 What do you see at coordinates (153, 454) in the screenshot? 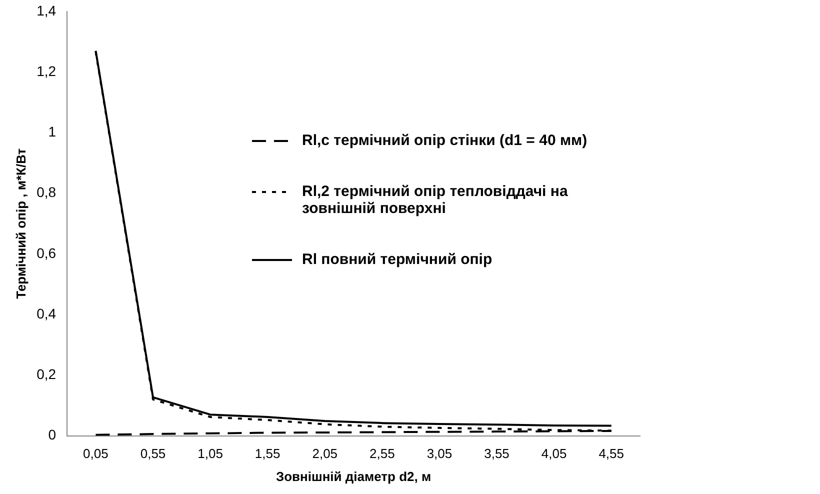
I see `x-tick-label: 0,55` at bounding box center [153, 454].